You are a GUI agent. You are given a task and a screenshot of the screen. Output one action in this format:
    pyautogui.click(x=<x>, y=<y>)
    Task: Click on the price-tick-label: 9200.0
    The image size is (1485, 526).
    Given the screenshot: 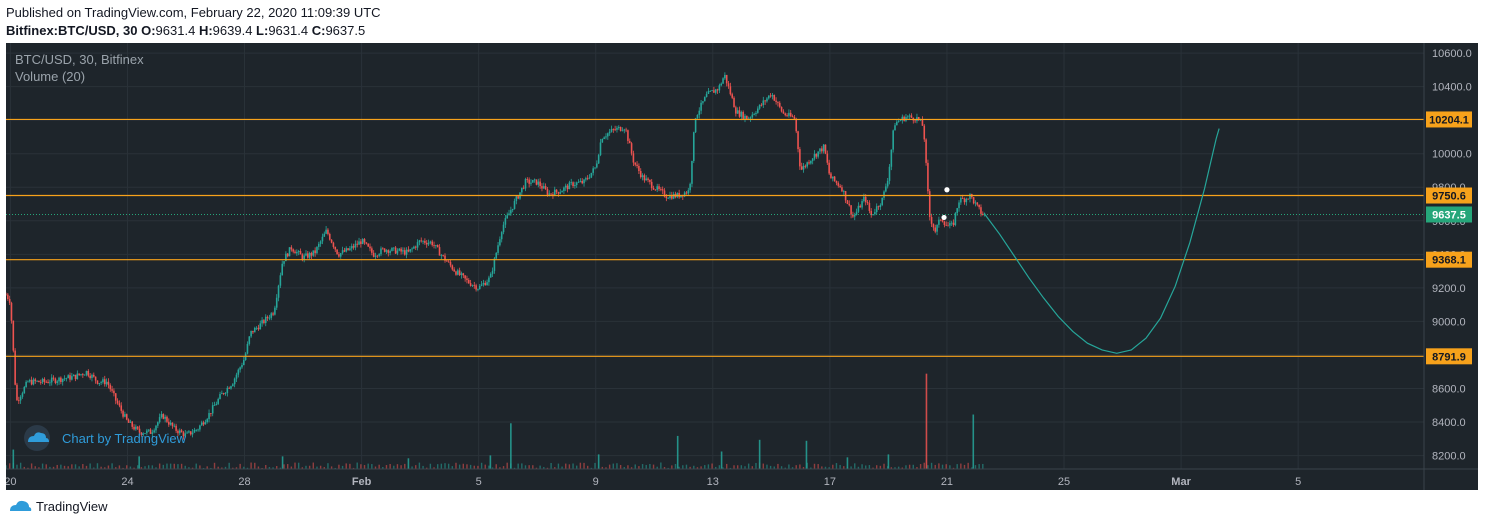 What is the action you would take?
    pyautogui.click(x=1449, y=289)
    